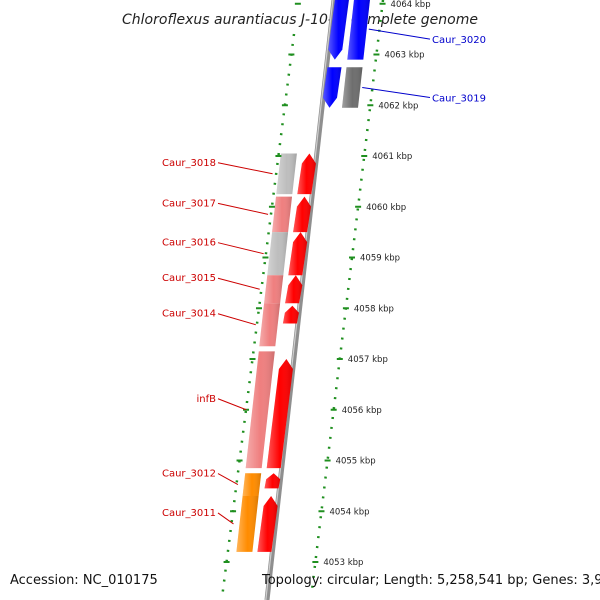 The width and height of the screenshot is (600, 600). What do you see at coordinates (459, 40) in the screenshot?
I see `right-gene-label-1: Caur_3020` at bounding box center [459, 40].